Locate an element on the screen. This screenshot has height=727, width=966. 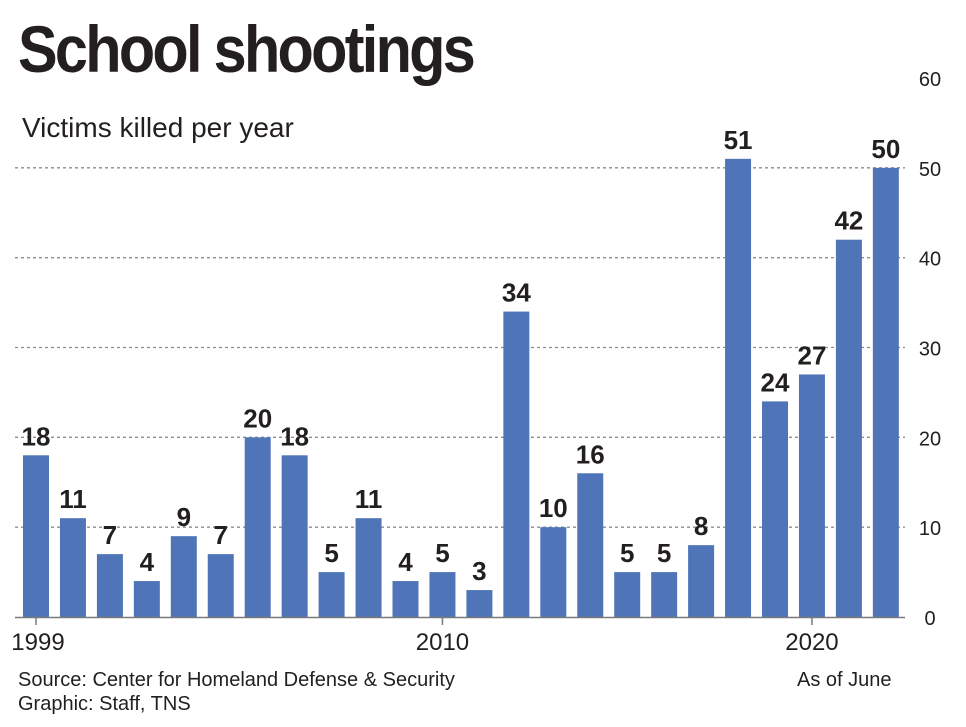
chart-subtitle: Victims killed per year is located at coordinates (158, 127).